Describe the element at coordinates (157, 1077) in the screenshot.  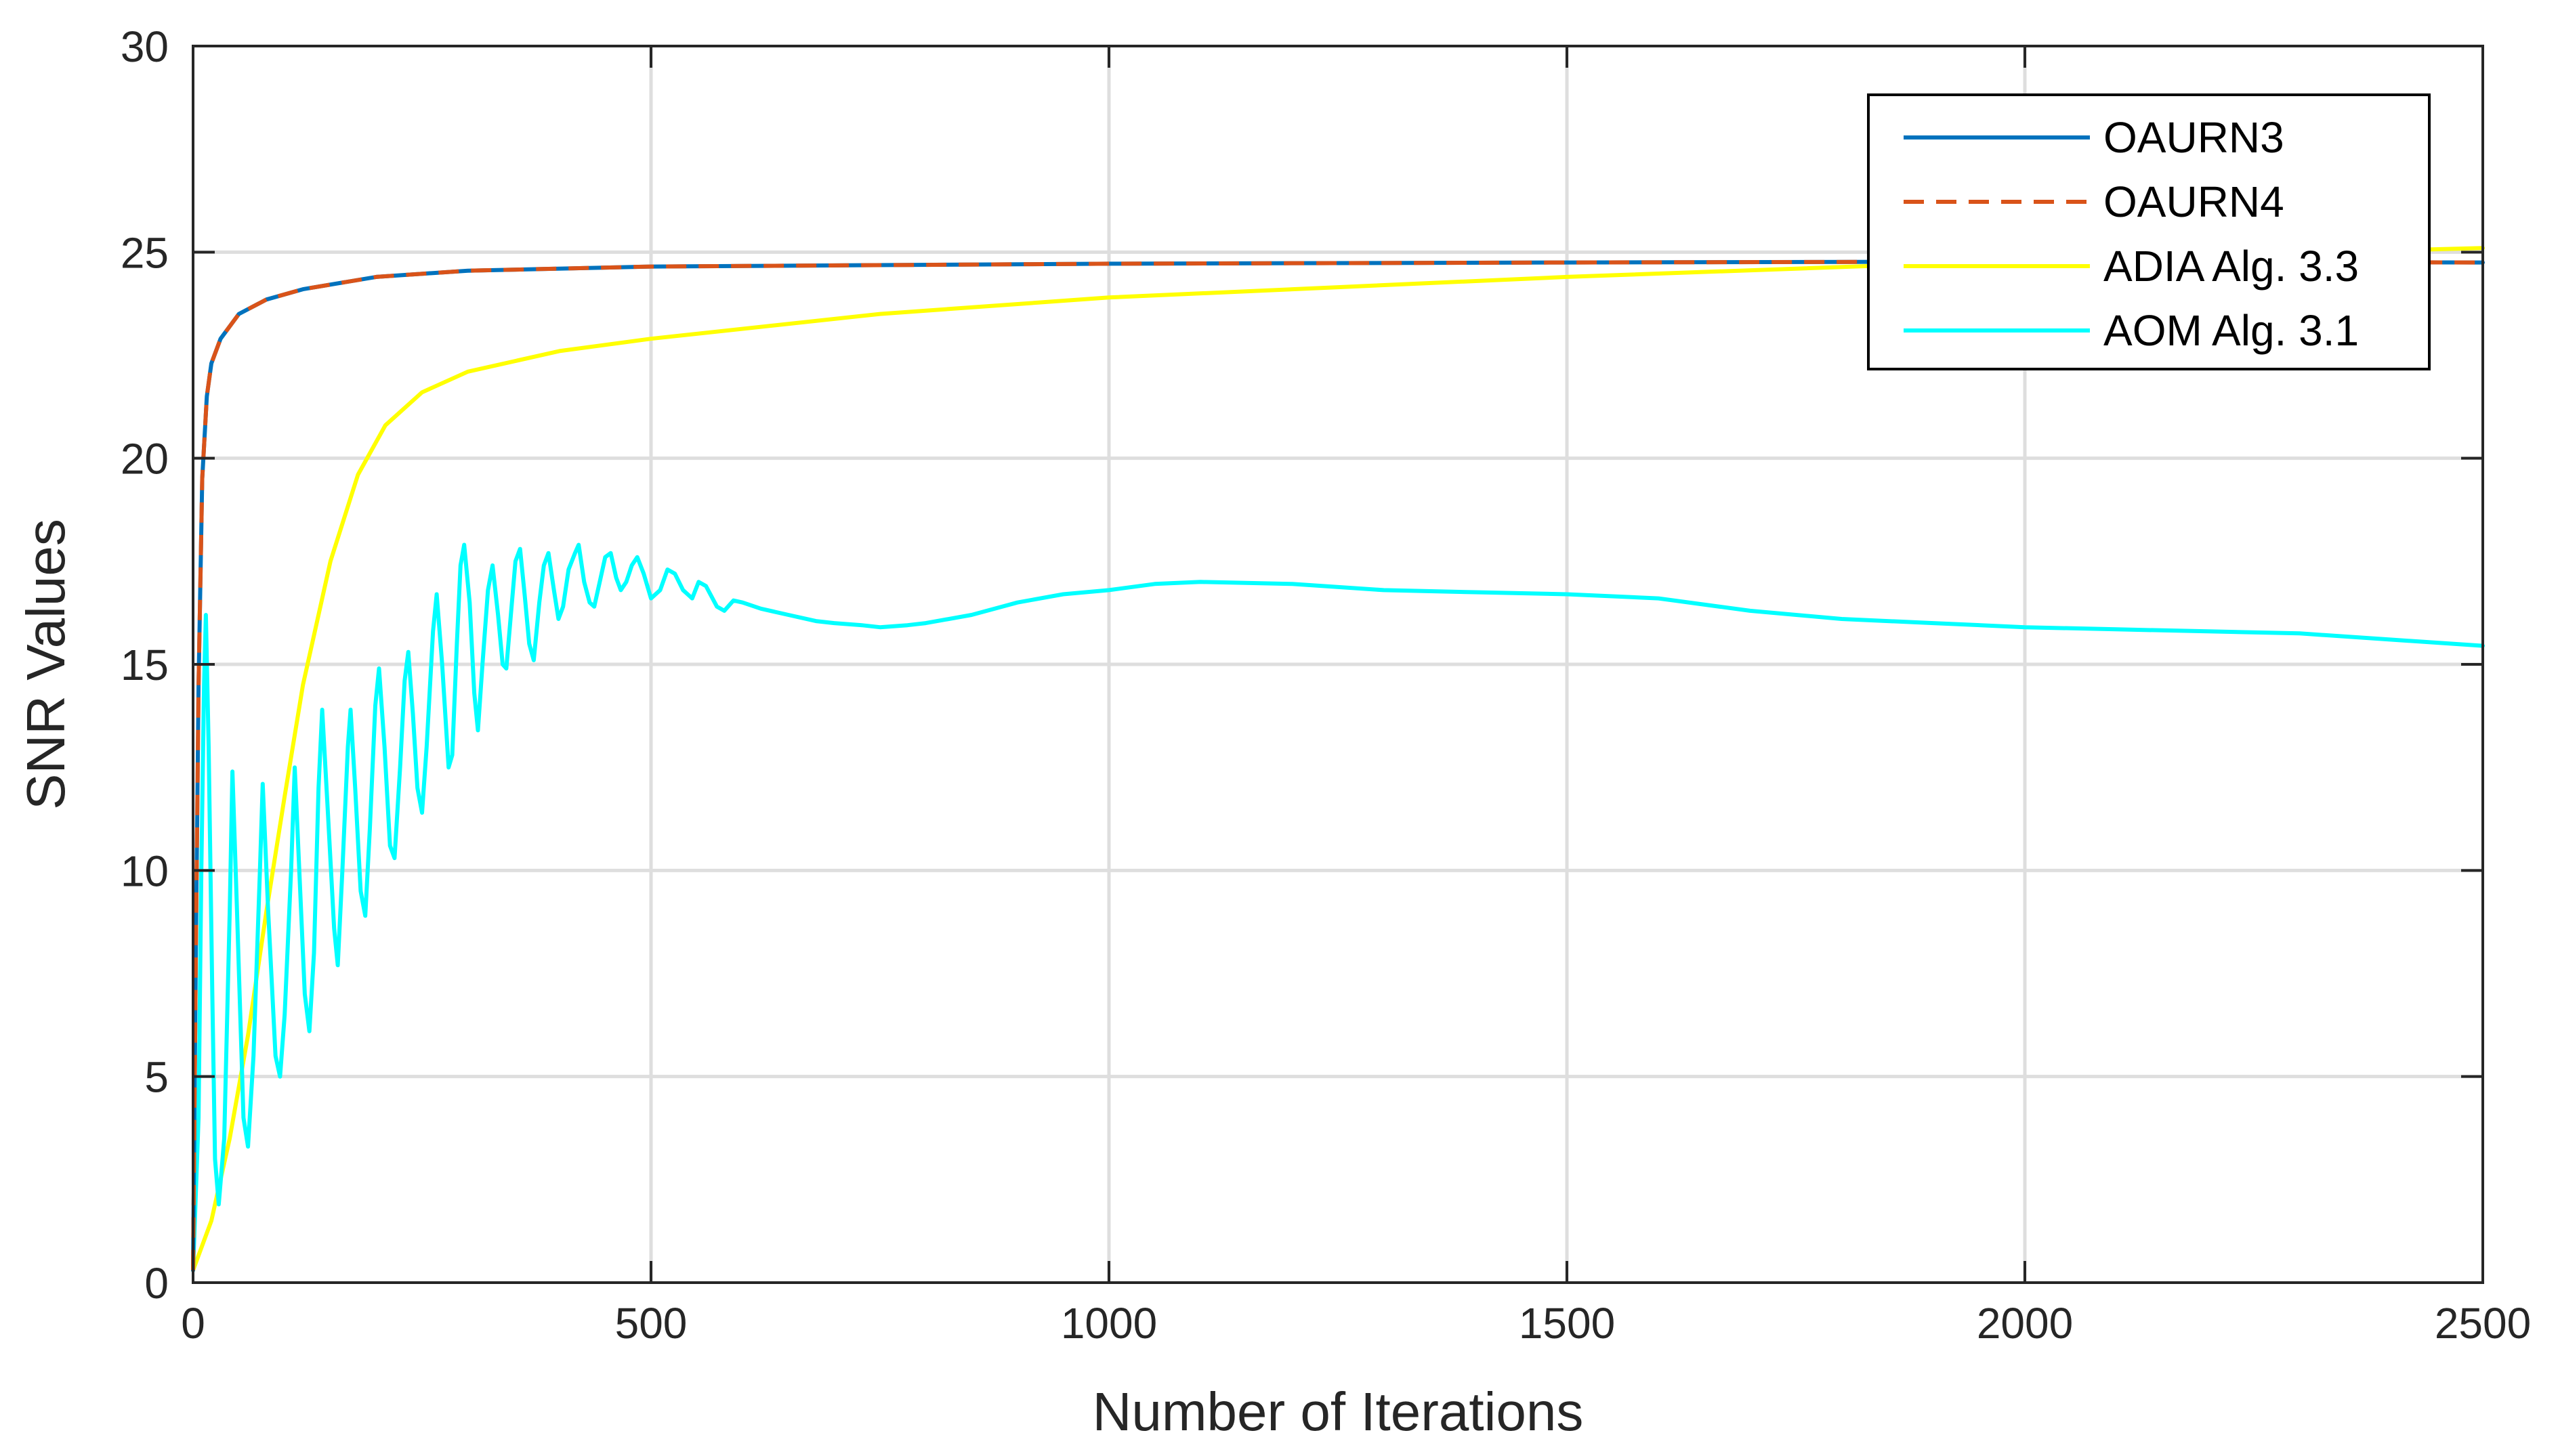
I see `y-tick-label: 5` at that location.